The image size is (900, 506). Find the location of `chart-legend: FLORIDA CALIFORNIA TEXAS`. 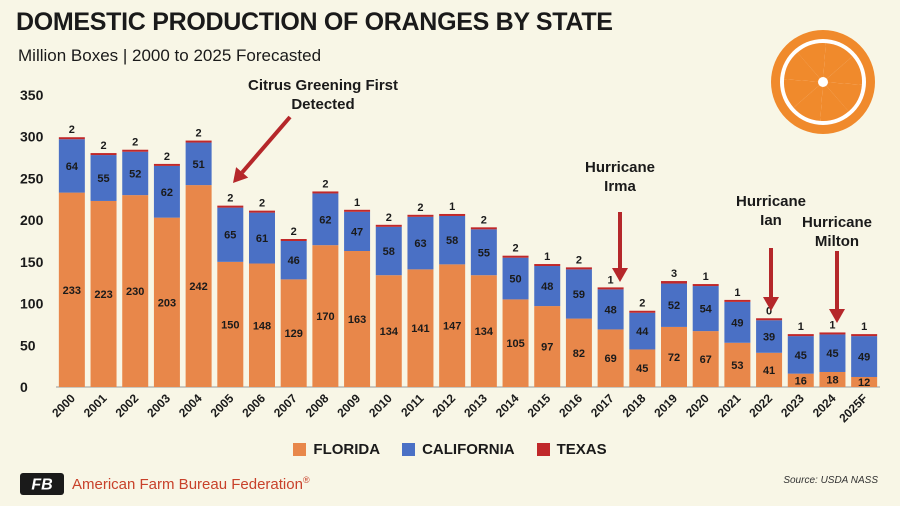

chart-legend: FLORIDA CALIFORNIA TEXAS is located at coordinates (450, 449).